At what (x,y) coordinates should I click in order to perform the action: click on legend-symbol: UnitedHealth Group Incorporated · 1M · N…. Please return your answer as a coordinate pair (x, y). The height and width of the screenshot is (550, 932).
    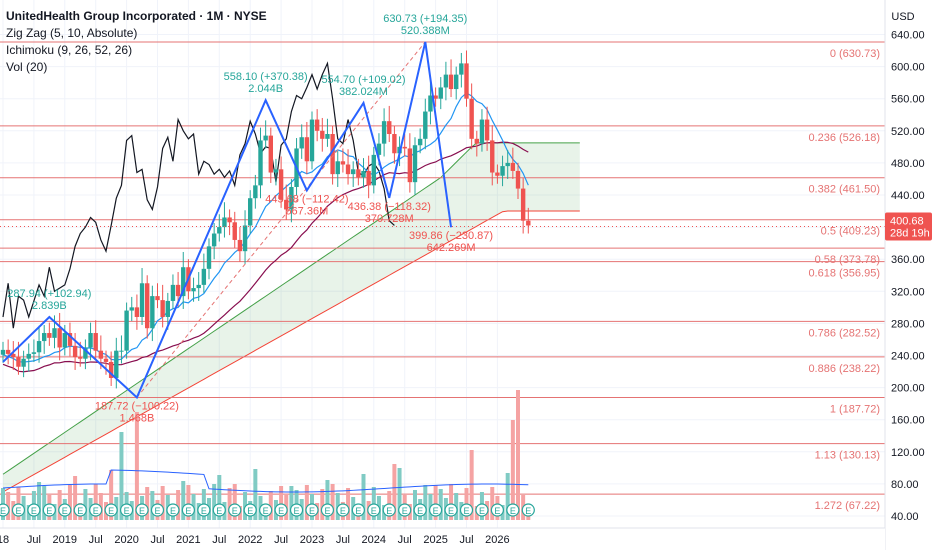
    Looking at the image, I should click on (136, 16).